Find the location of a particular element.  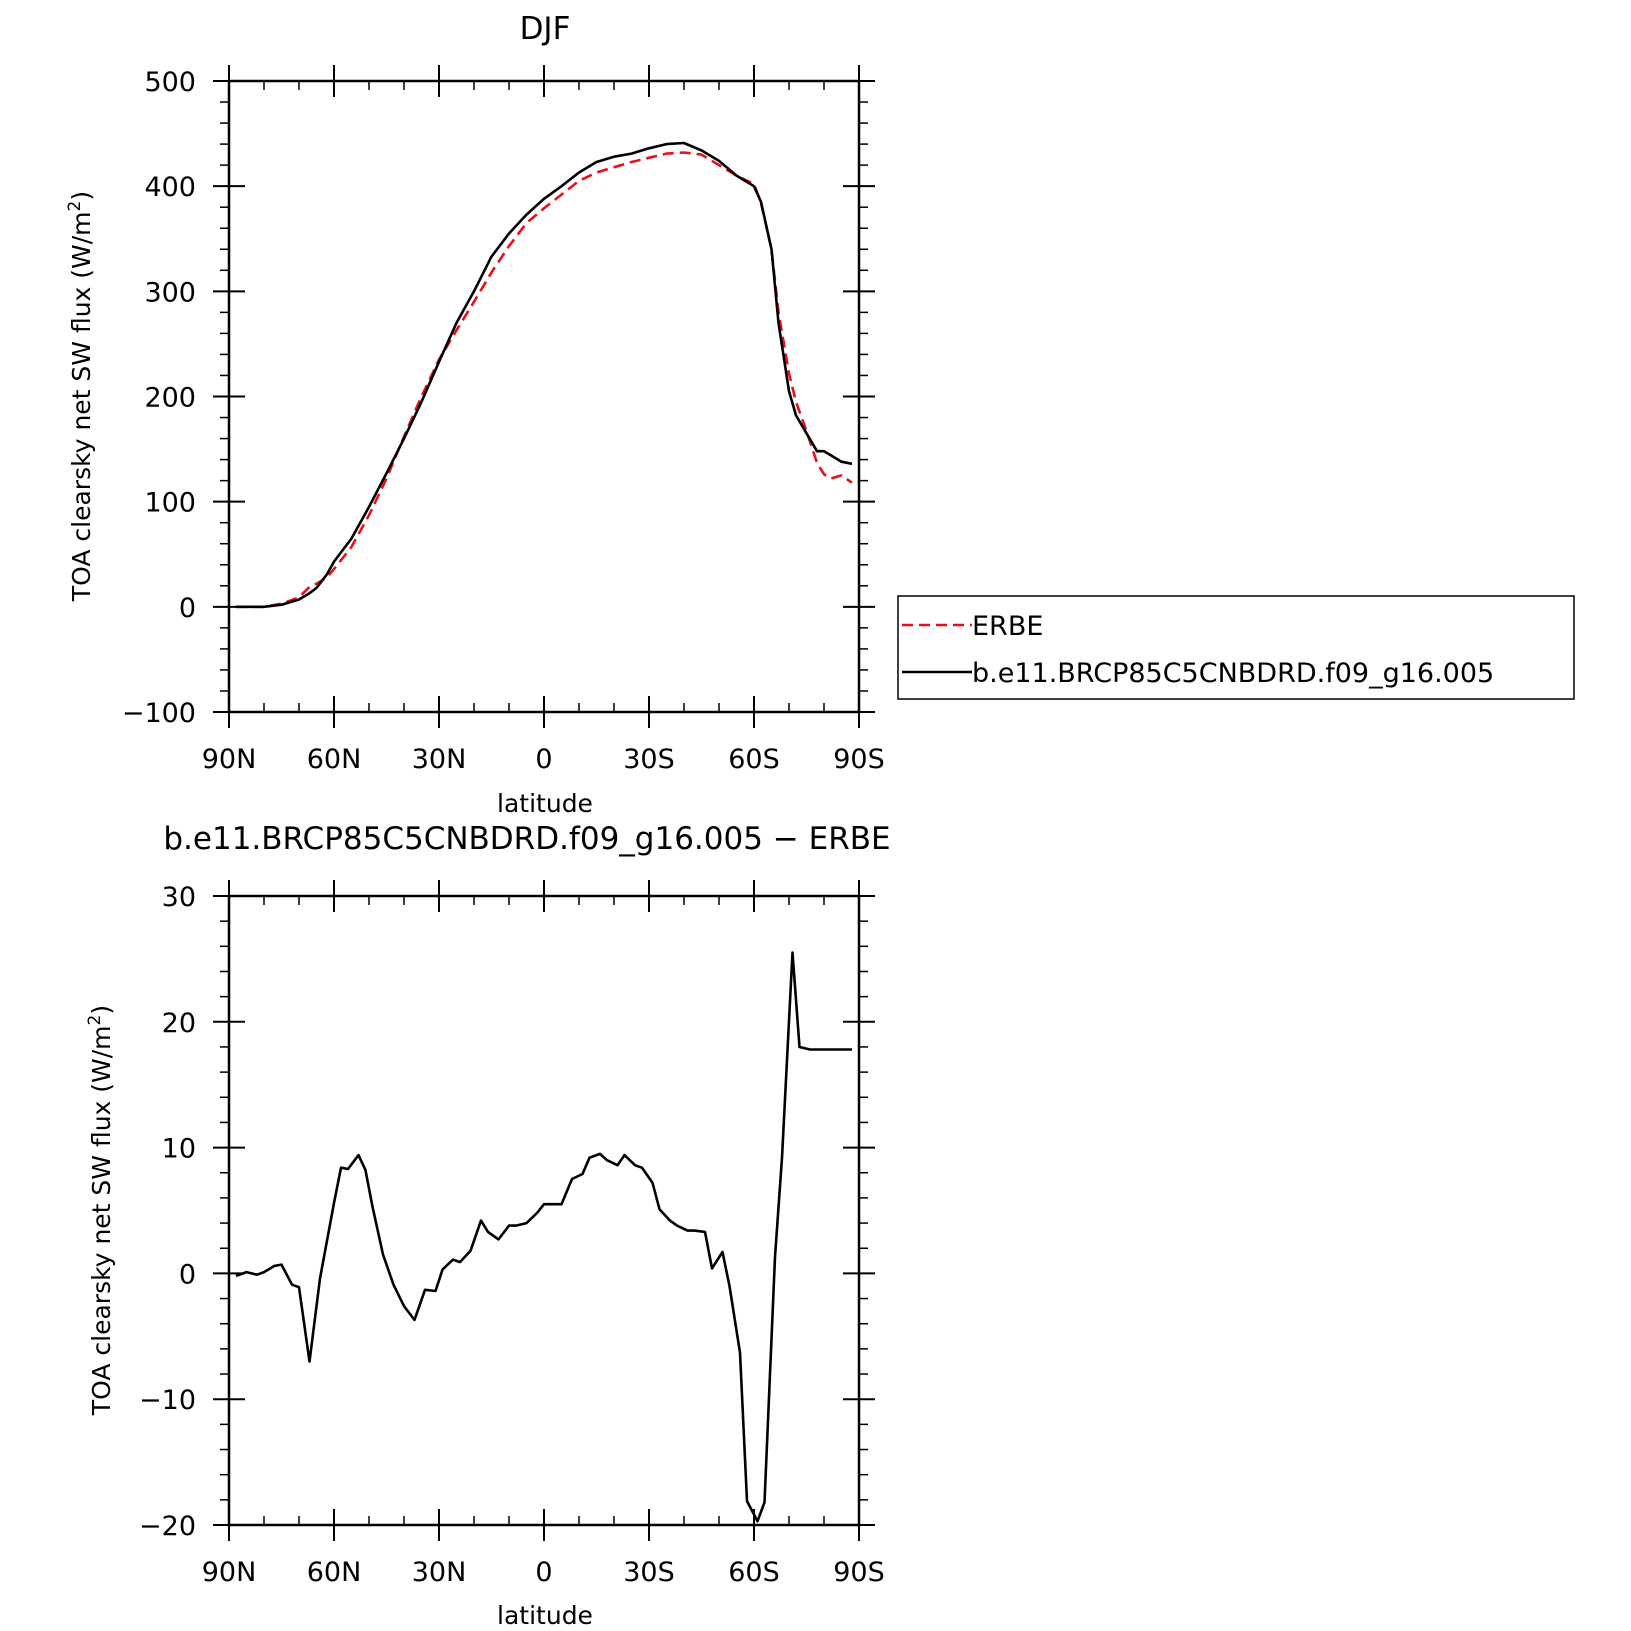

chart-title: b.e11.BRCP85C5CNBDRD.f09_g16.005 − ERBE is located at coordinates (526, 839).